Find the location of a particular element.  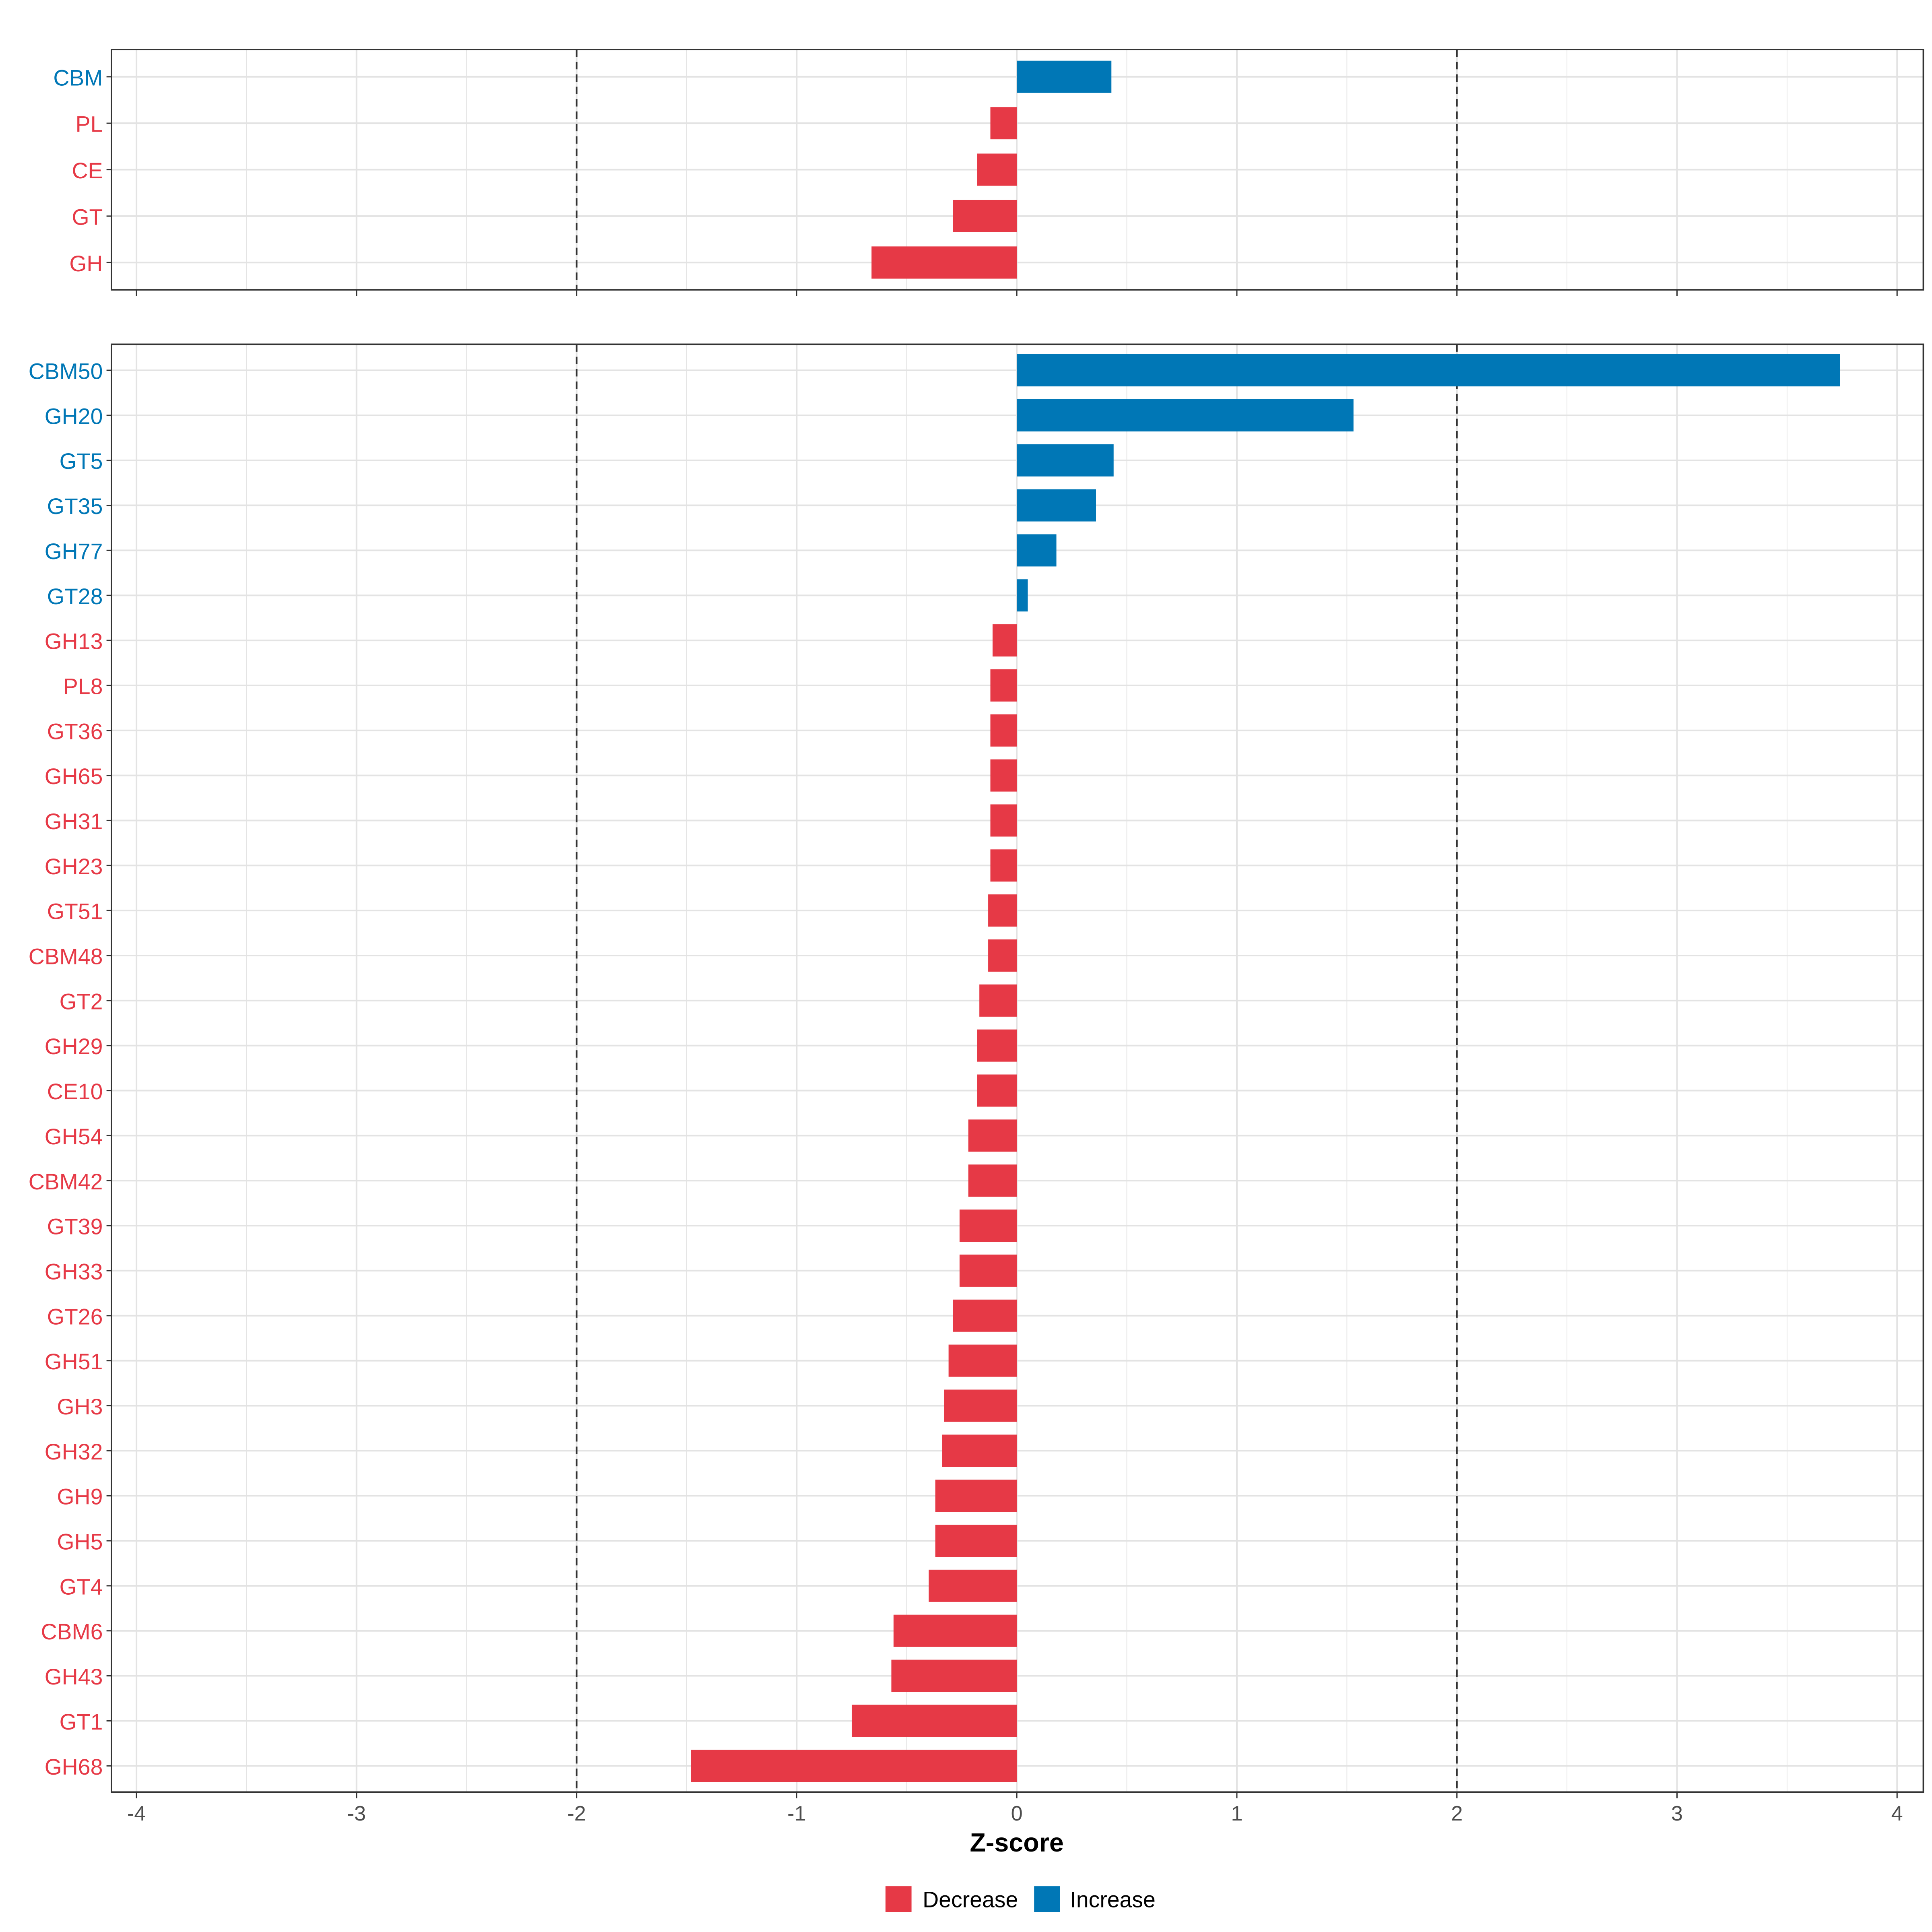

category-label: GH68 is located at coordinates (74, 1767).